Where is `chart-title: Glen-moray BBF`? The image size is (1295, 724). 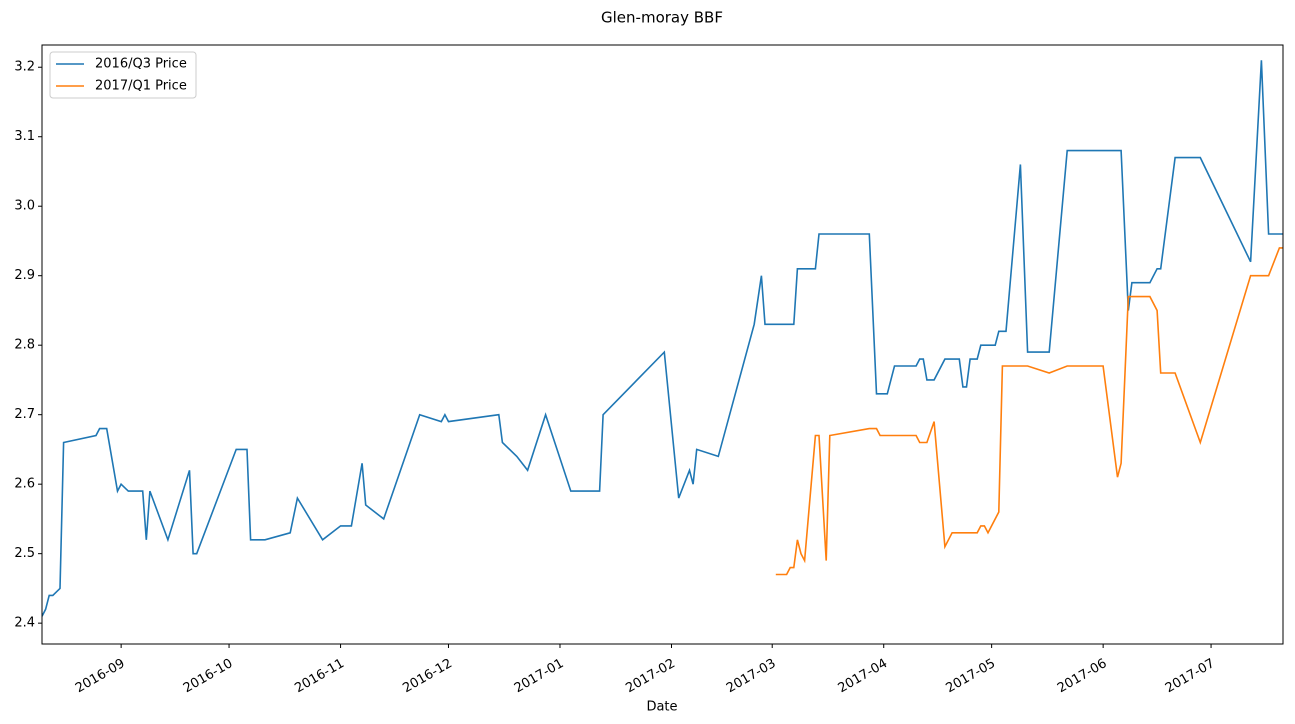 chart-title: Glen-moray BBF is located at coordinates (662, 18).